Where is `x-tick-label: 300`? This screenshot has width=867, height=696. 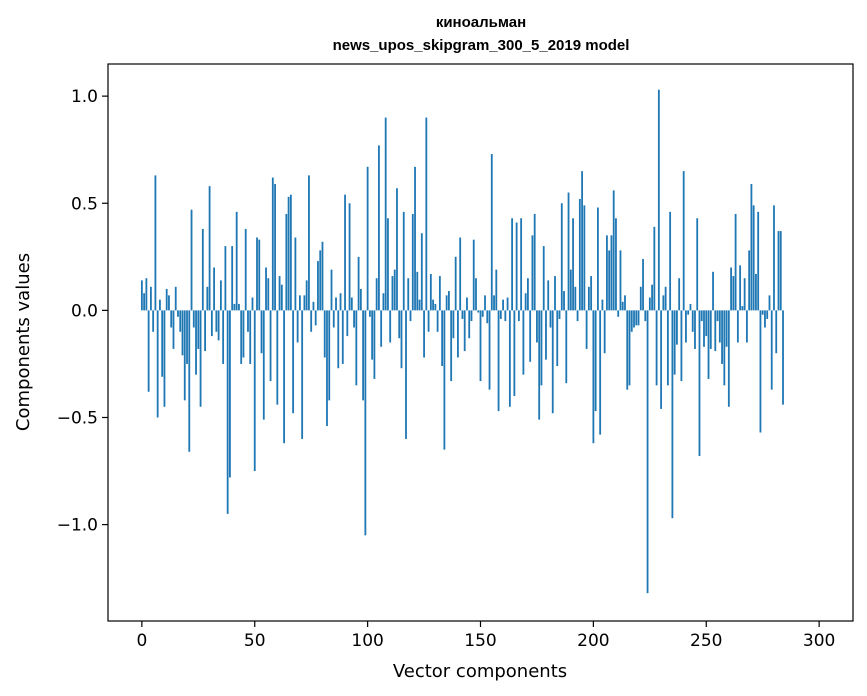
x-tick-label: 300 is located at coordinates (819, 641).